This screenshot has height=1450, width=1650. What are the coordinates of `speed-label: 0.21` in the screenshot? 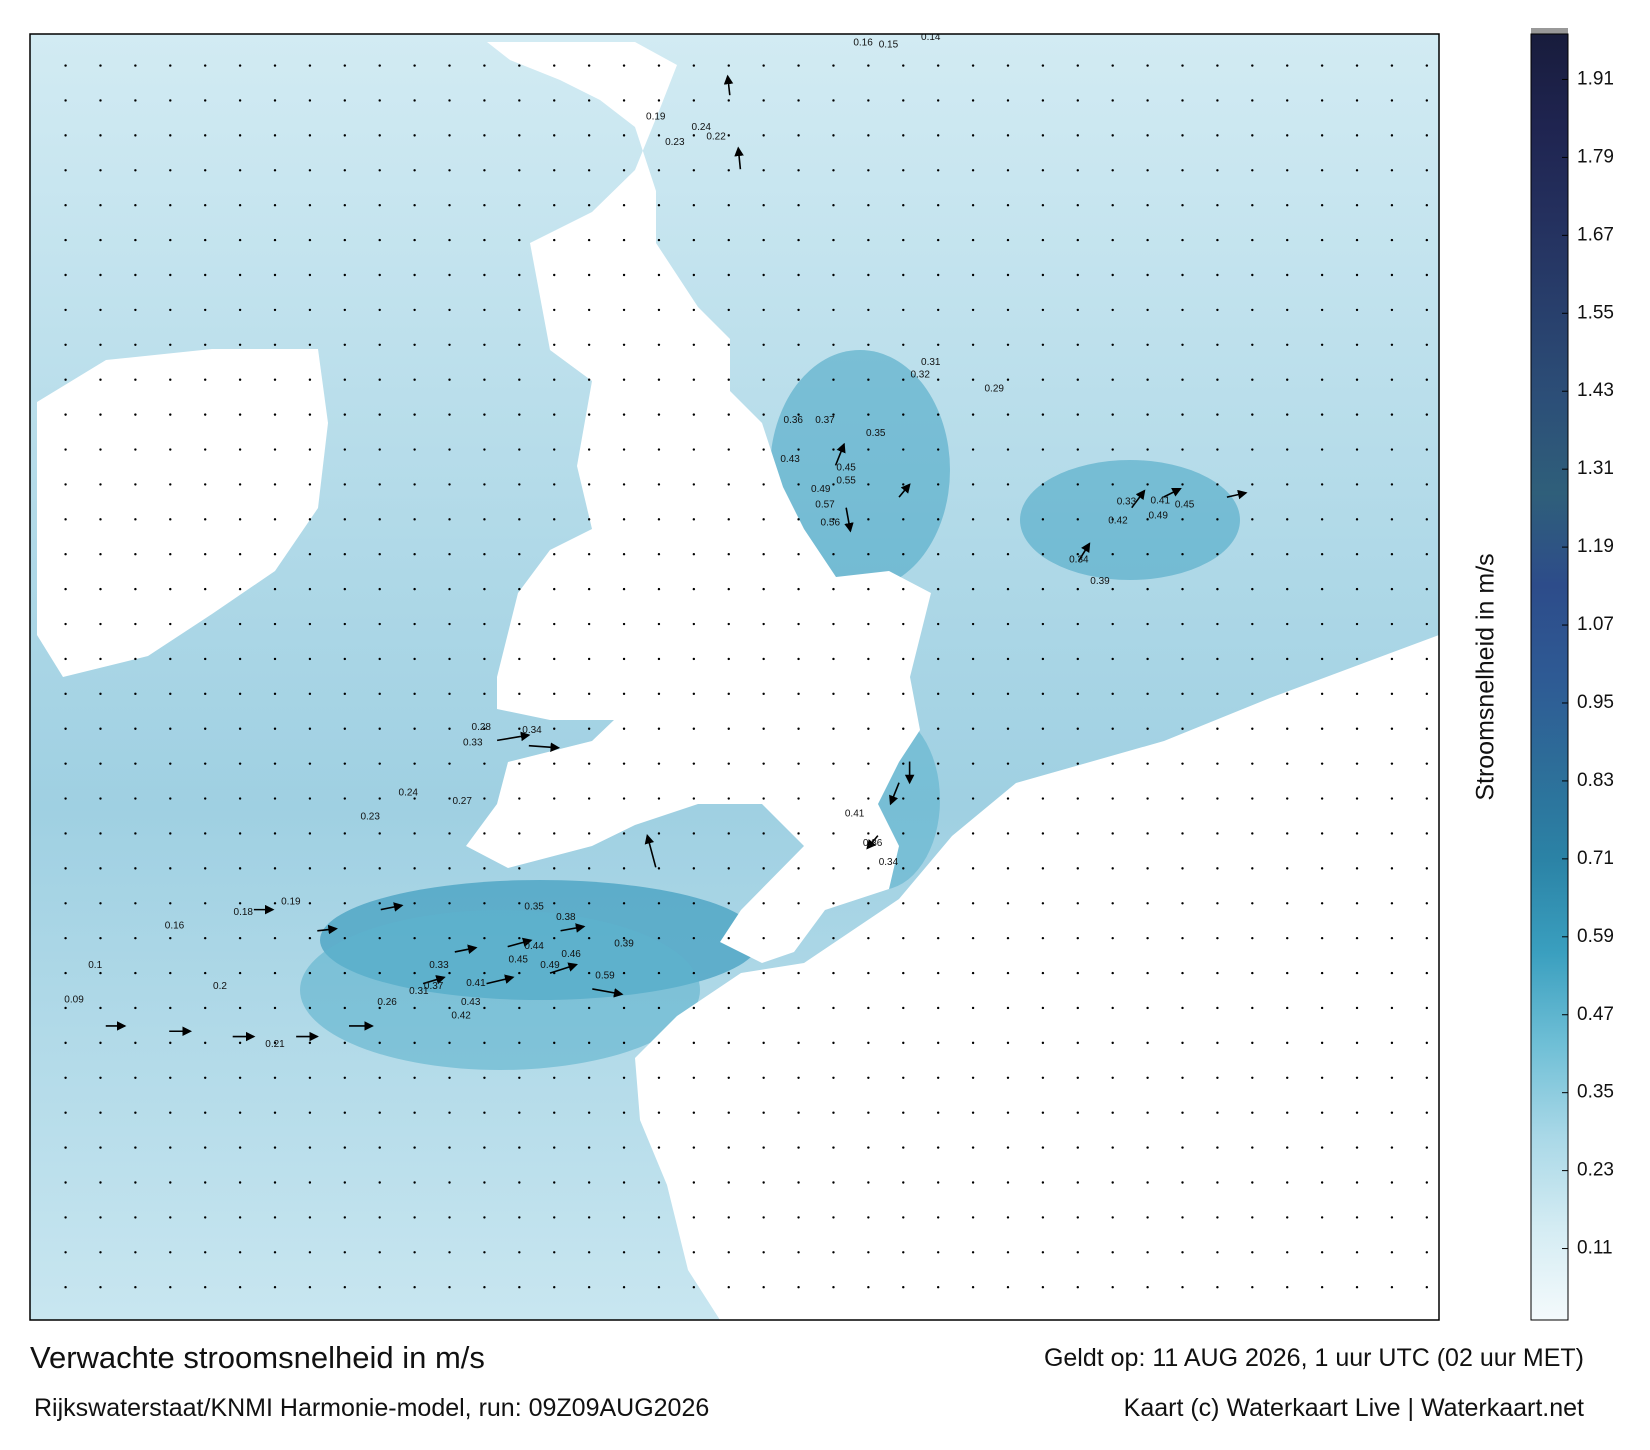 It's located at (275, 1044).